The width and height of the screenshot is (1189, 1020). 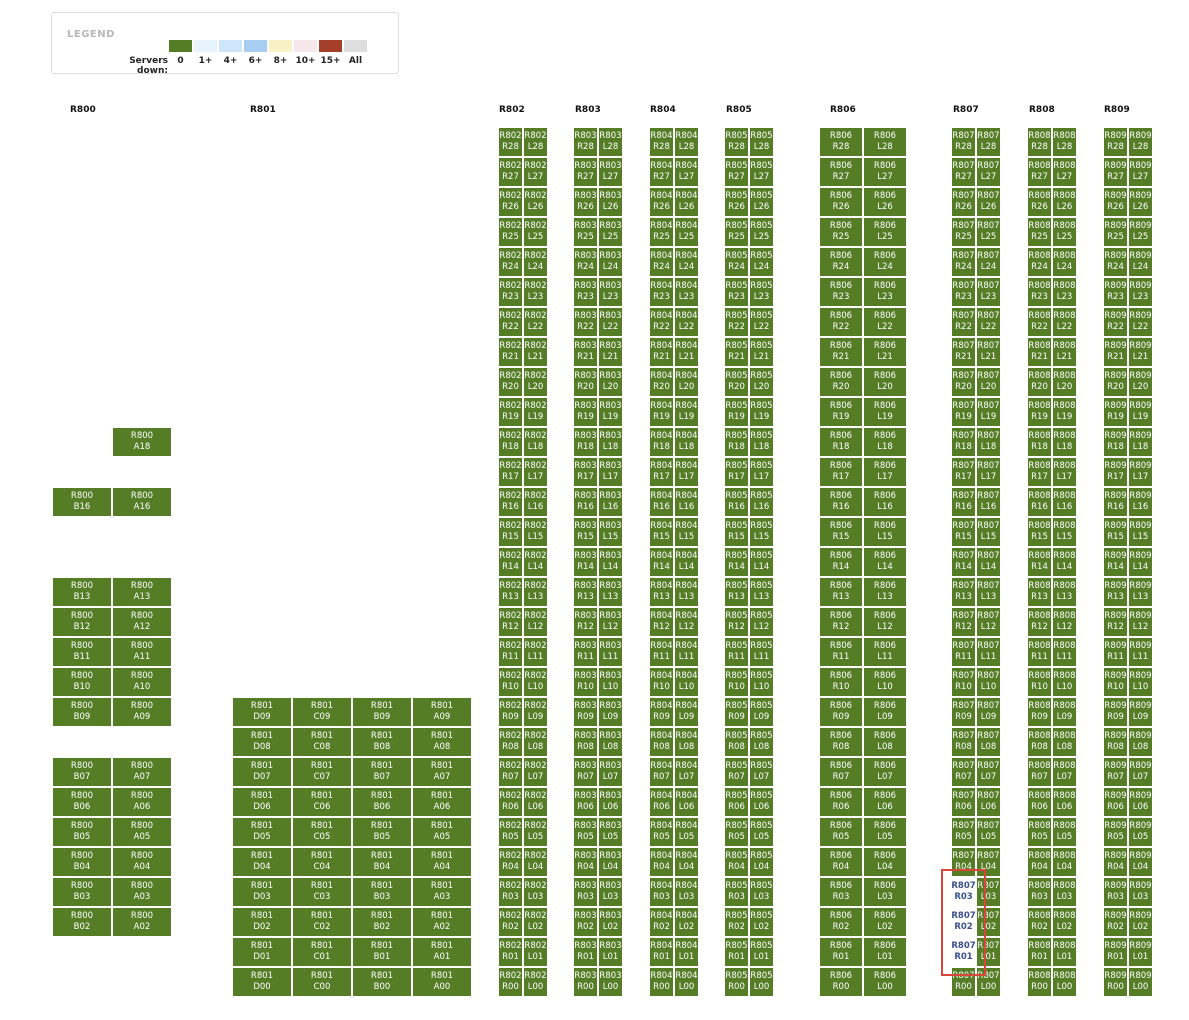 What do you see at coordinates (761, 772) in the screenshot?
I see `rack-cell: R805 L07` at bounding box center [761, 772].